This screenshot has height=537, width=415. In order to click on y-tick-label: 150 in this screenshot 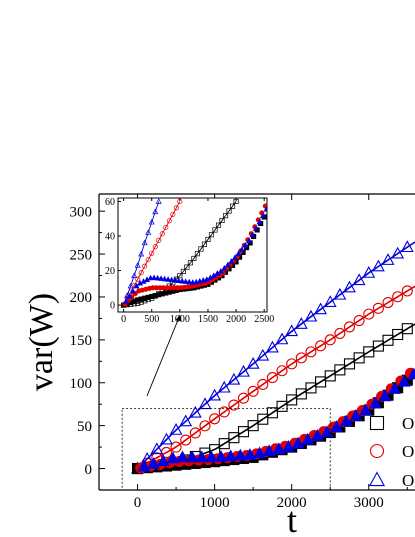, I will do `click(81, 341)`.